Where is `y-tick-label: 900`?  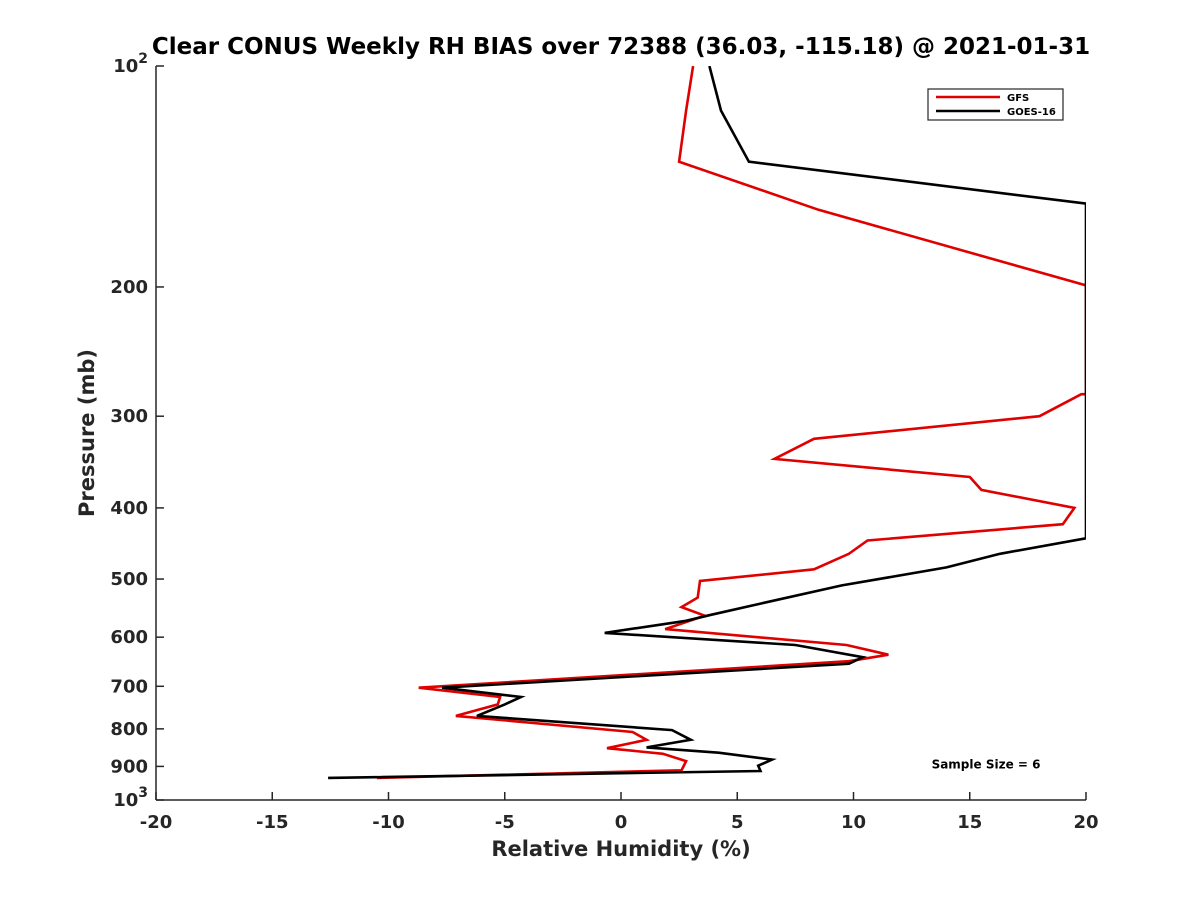 y-tick-label: 900 is located at coordinates (129, 766).